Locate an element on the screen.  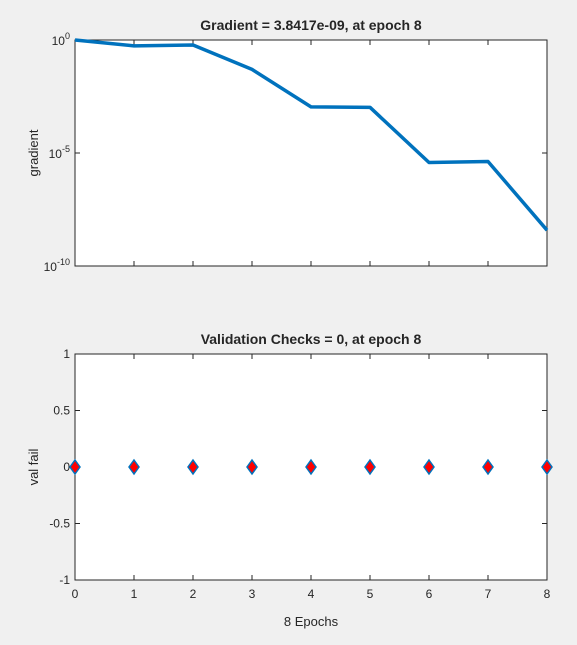
validation-xtick-label: 7 is located at coordinates (488, 594).